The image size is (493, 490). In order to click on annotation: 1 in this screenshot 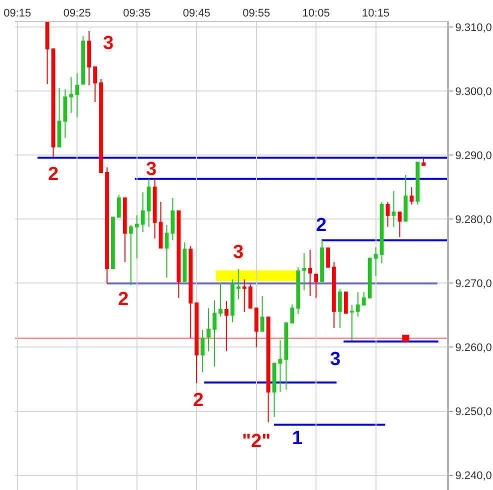, I will do `click(297, 438)`.